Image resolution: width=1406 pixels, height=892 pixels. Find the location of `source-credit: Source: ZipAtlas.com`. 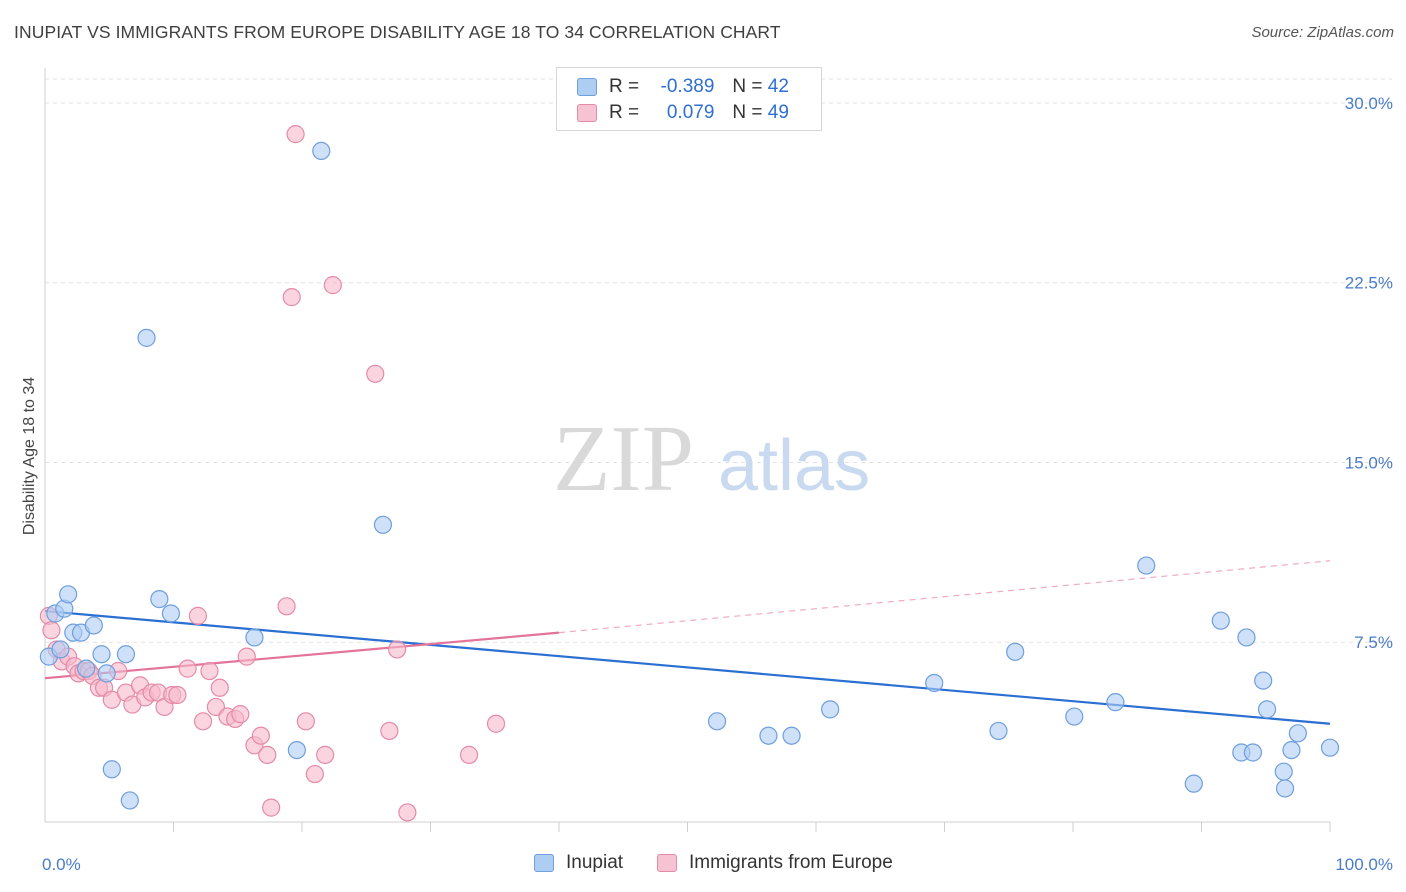

source-credit: Source: ZipAtlas.com is located at coordinates (1322, 32).